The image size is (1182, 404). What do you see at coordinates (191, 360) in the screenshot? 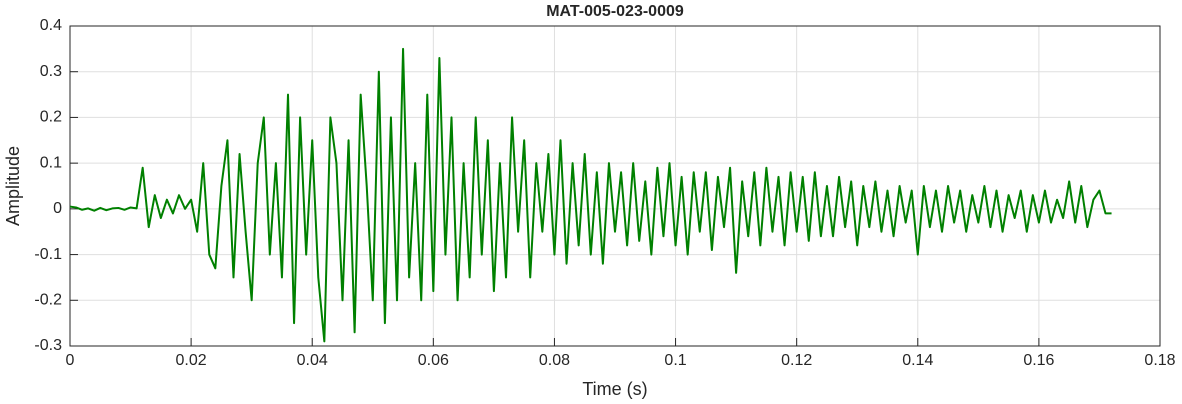
I see `x-tick-label: 0.02` at bounding box center [191, 360].